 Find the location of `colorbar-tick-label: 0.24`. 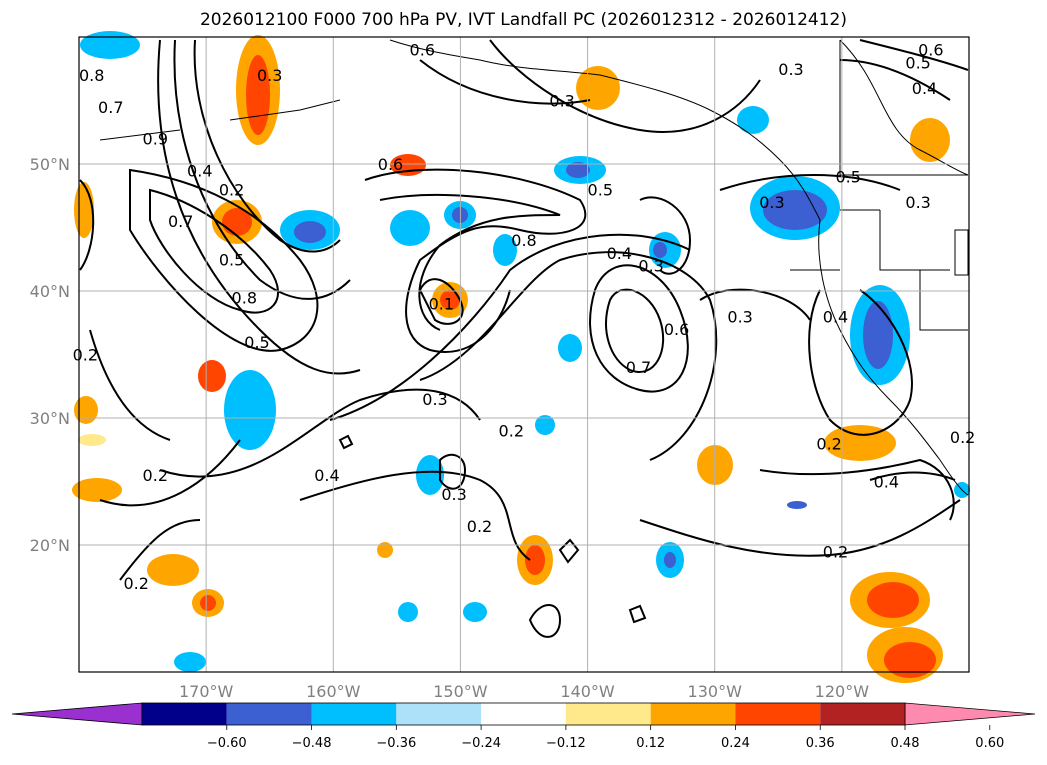

colorbar-tick-label: 0.24 is located at coordinates (735, 743).